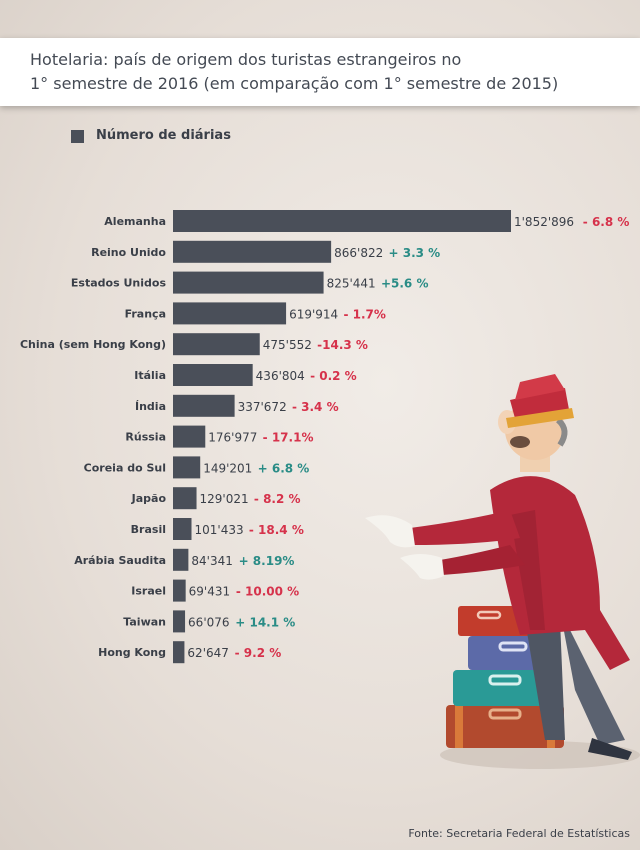  What do you see at coordinates (145, 437) in the screenshot?
I see `category-label: Rússia` at bounding box center [145, 437].